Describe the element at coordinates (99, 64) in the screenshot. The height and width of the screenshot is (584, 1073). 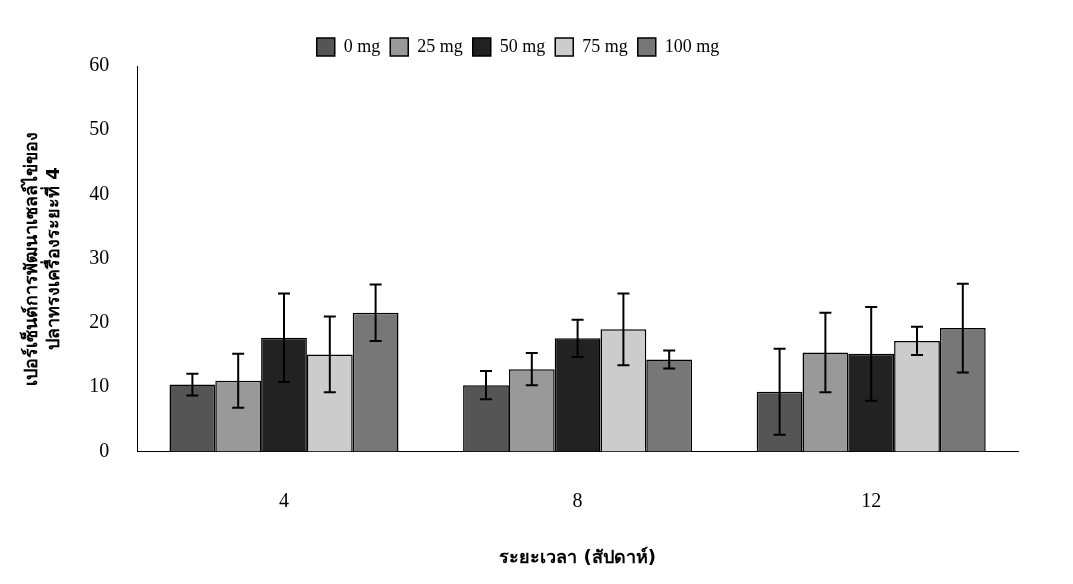
I see `y-tick-label: 60` at that location.